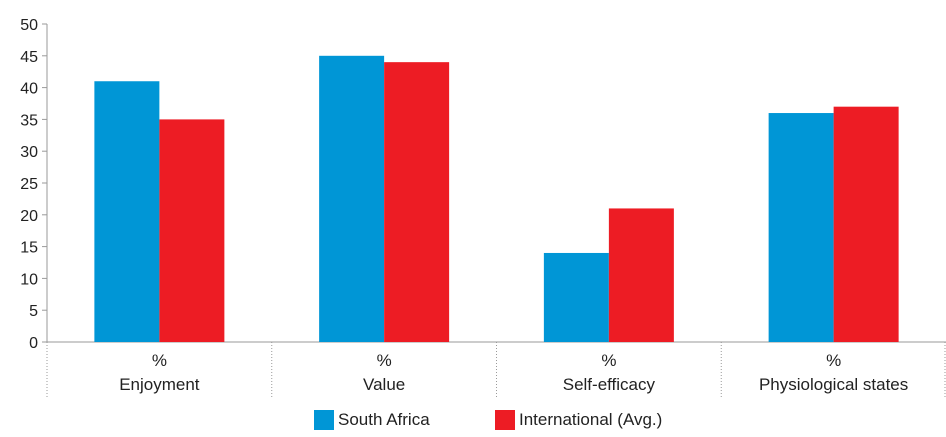 The image size is (946, 437). What do you see at coordinates (384, 384) in the screenshot?
I see `category-label: Value` at bounding box center [384, 384].